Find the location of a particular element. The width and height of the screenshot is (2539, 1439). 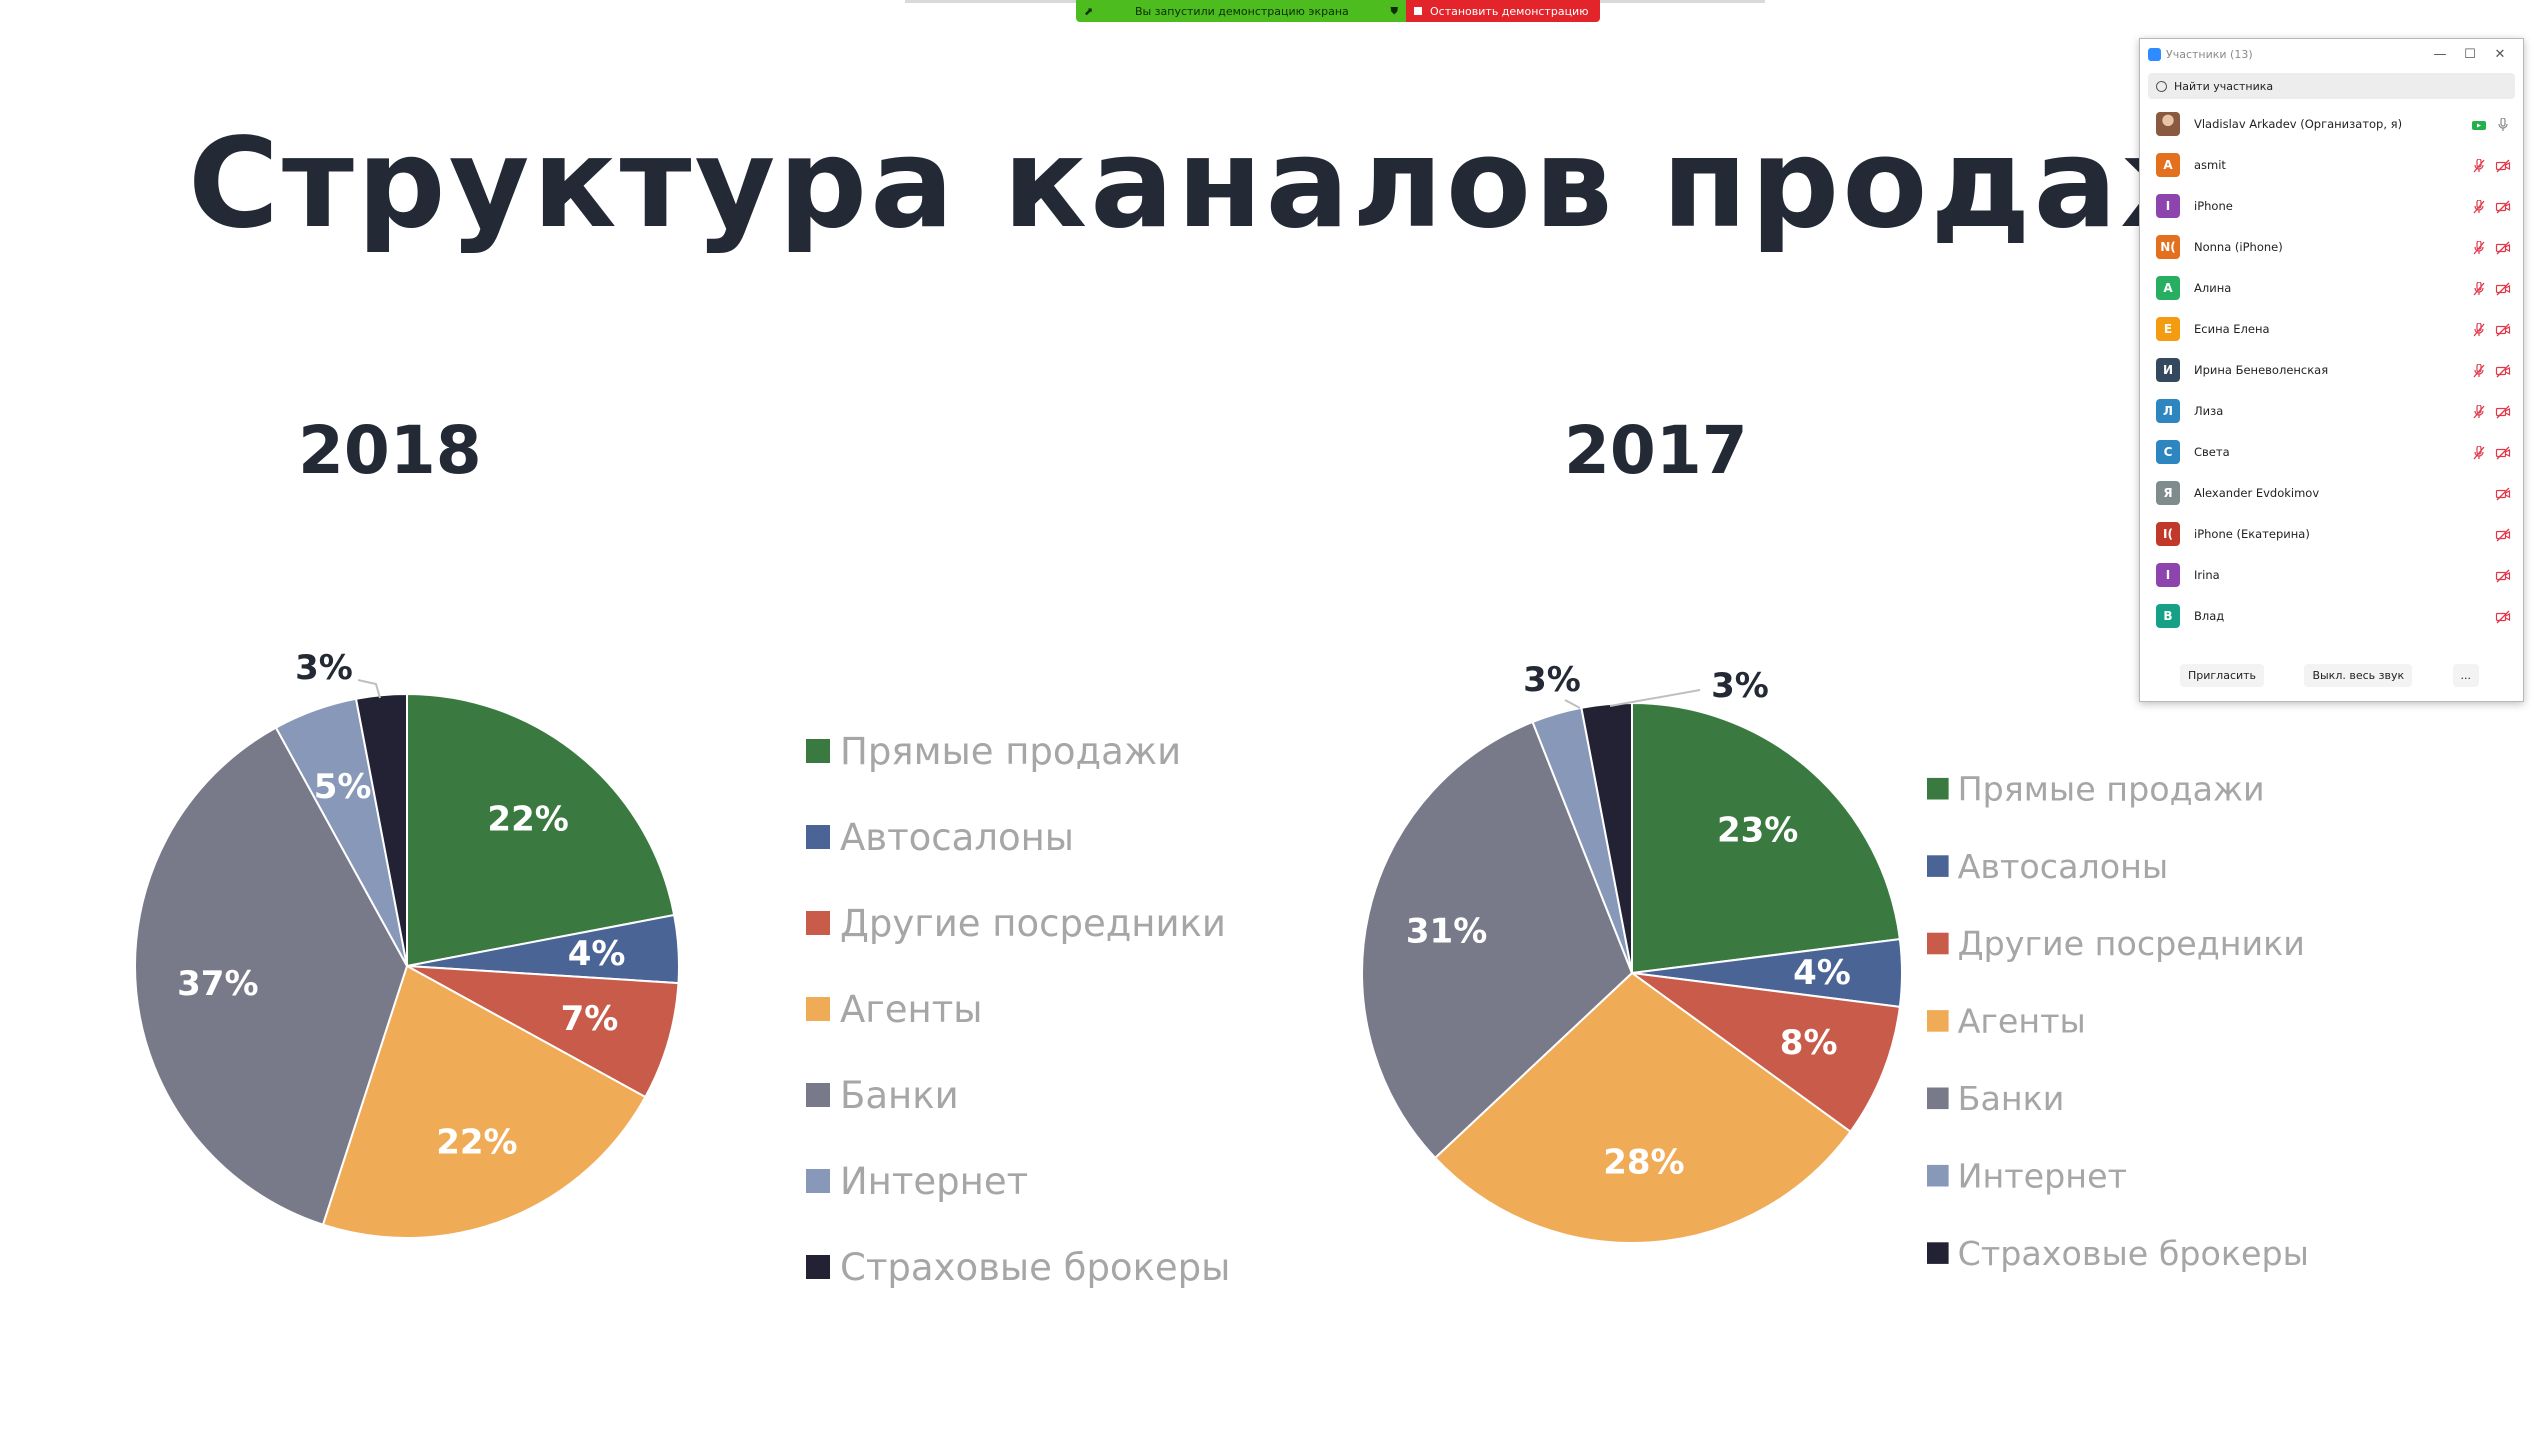

invite-button: Пригласить is located at coordinates (2222, 675).